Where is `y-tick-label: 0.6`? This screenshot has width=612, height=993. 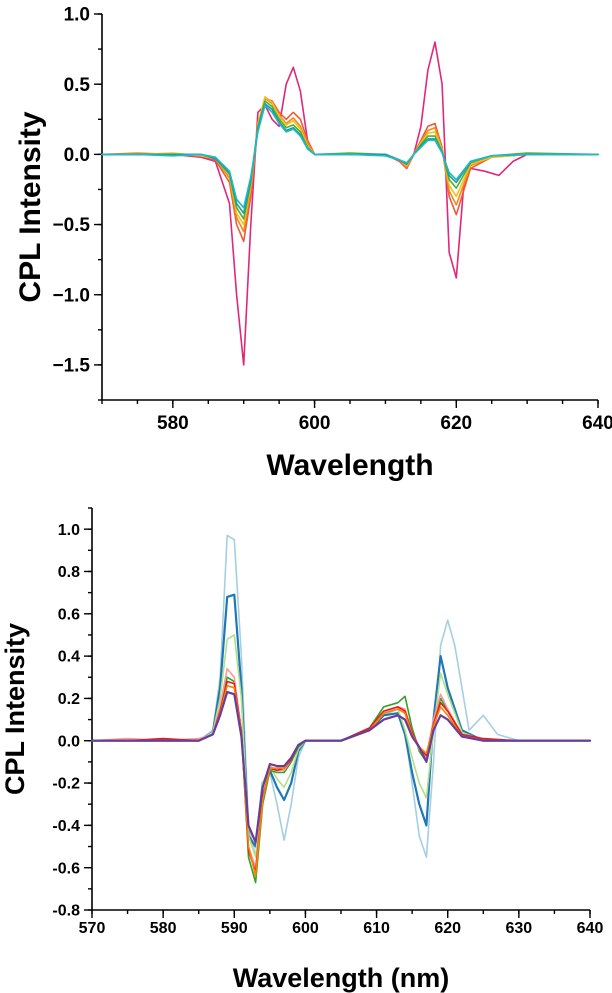 y-tick-label: 0.6 is located at coordinates (69, 614).